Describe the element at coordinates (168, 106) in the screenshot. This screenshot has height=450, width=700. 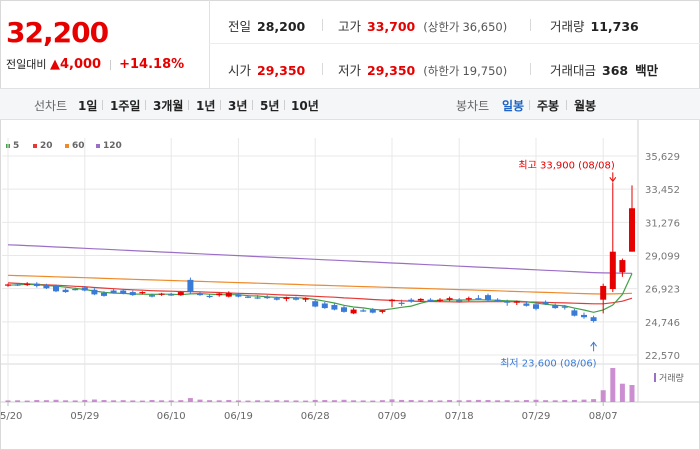
I see `range-3m: 3개월` at that location.